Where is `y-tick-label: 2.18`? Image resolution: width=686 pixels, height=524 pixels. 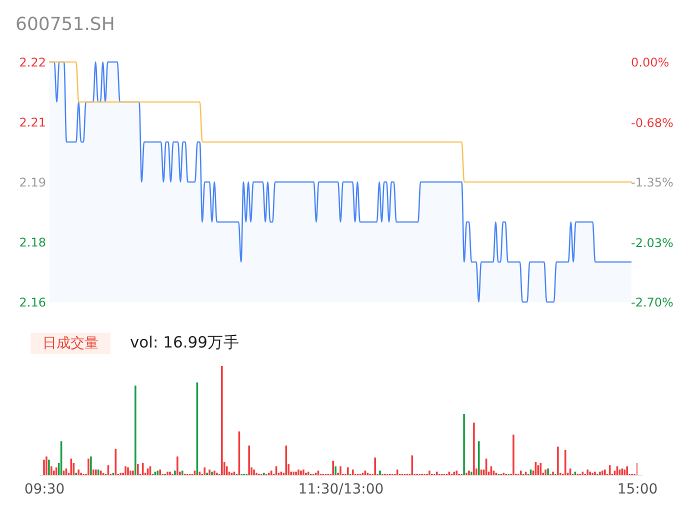 y-tick-label: 2.18 is located at coordinates (32, 243).